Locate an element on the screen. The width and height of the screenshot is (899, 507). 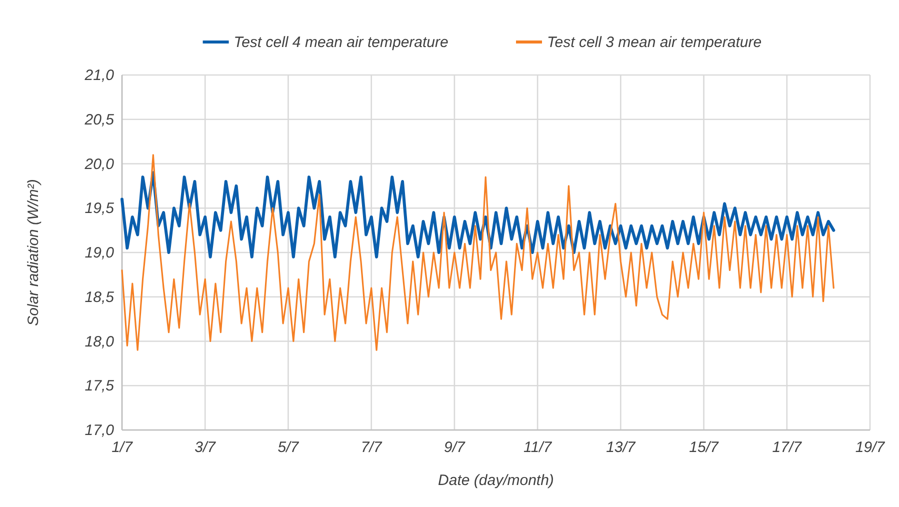
x-tick-label: 5/7 is located at coordinates (289, 447).